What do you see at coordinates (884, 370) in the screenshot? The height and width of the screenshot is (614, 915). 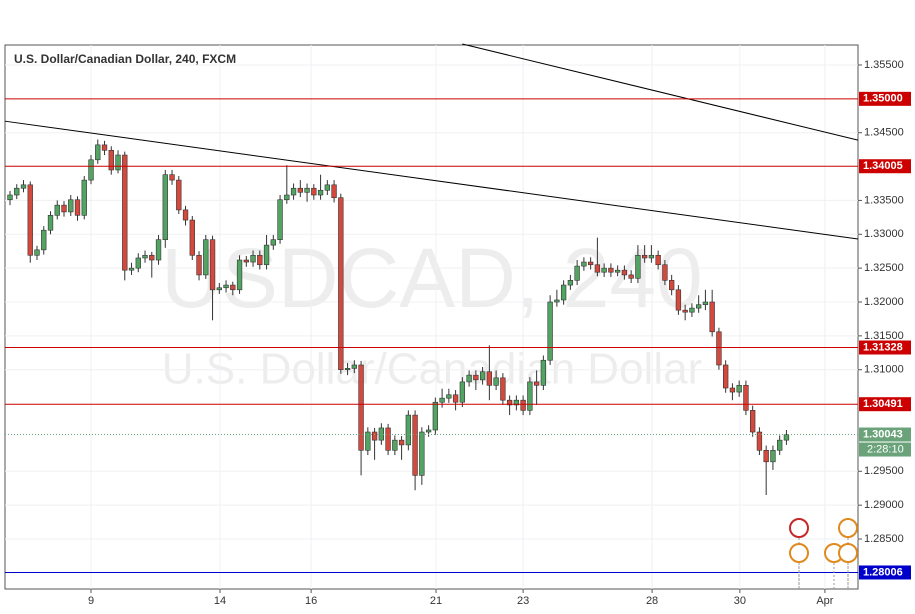 I see `y-tick-label: 1.31000` at bounding box center [884, 370].